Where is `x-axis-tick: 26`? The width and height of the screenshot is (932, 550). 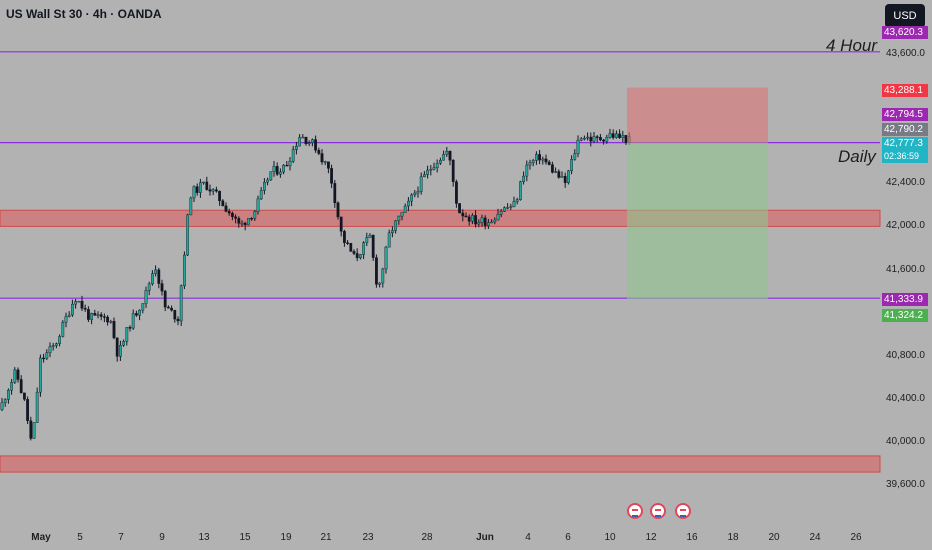 x-axis-tick: 26 is located at coordinates (856, 537).